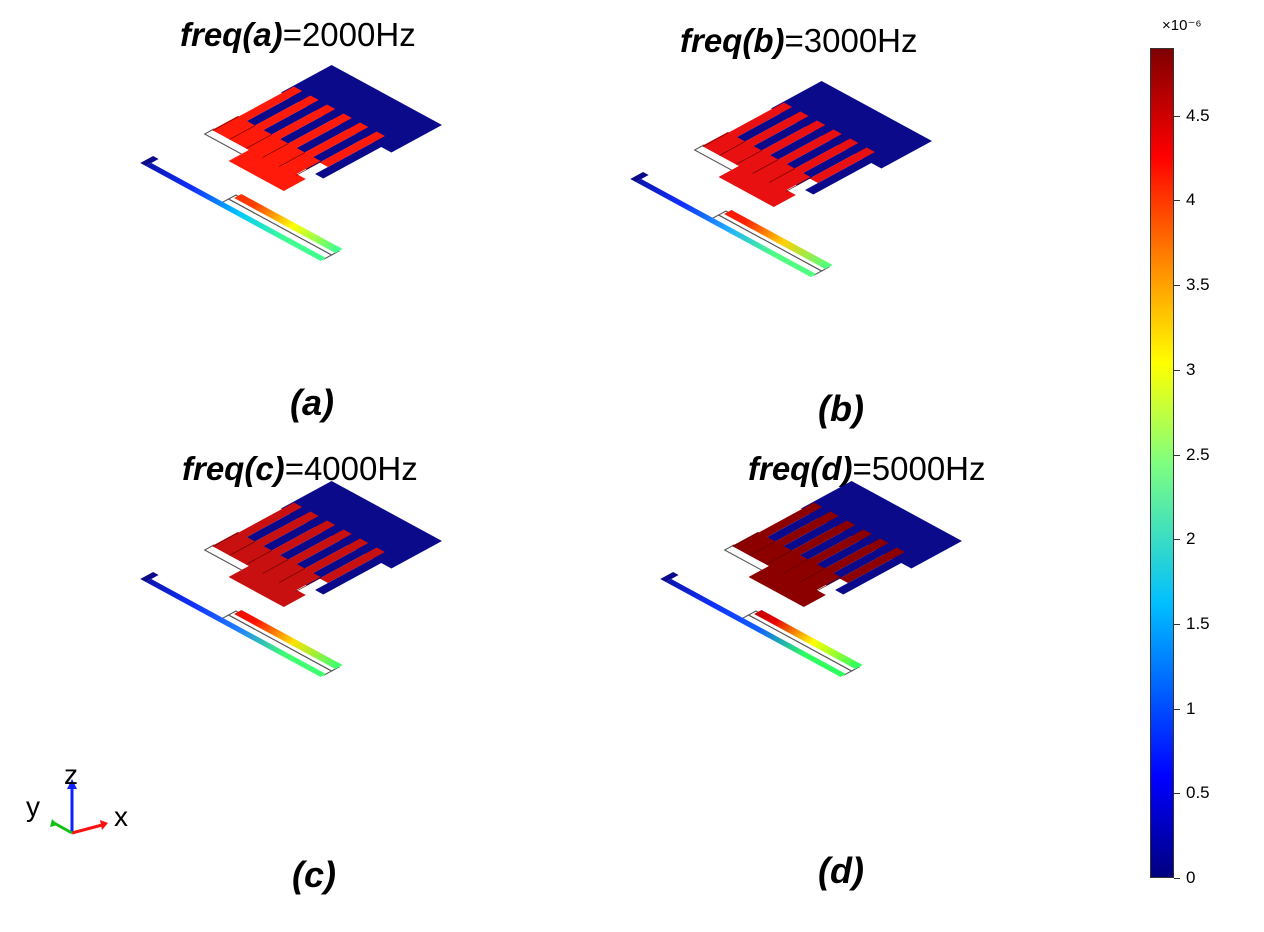  What do you see at coordinates (231, 34) in the screenshot?
I see `freq-label-a: freq(a)` at bounding box center [231, 34].